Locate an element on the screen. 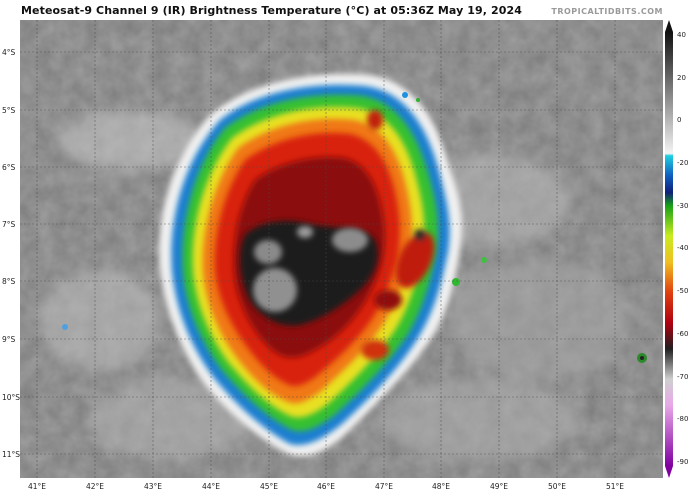  temperature-colorbar is located at coordinates (669, 249).